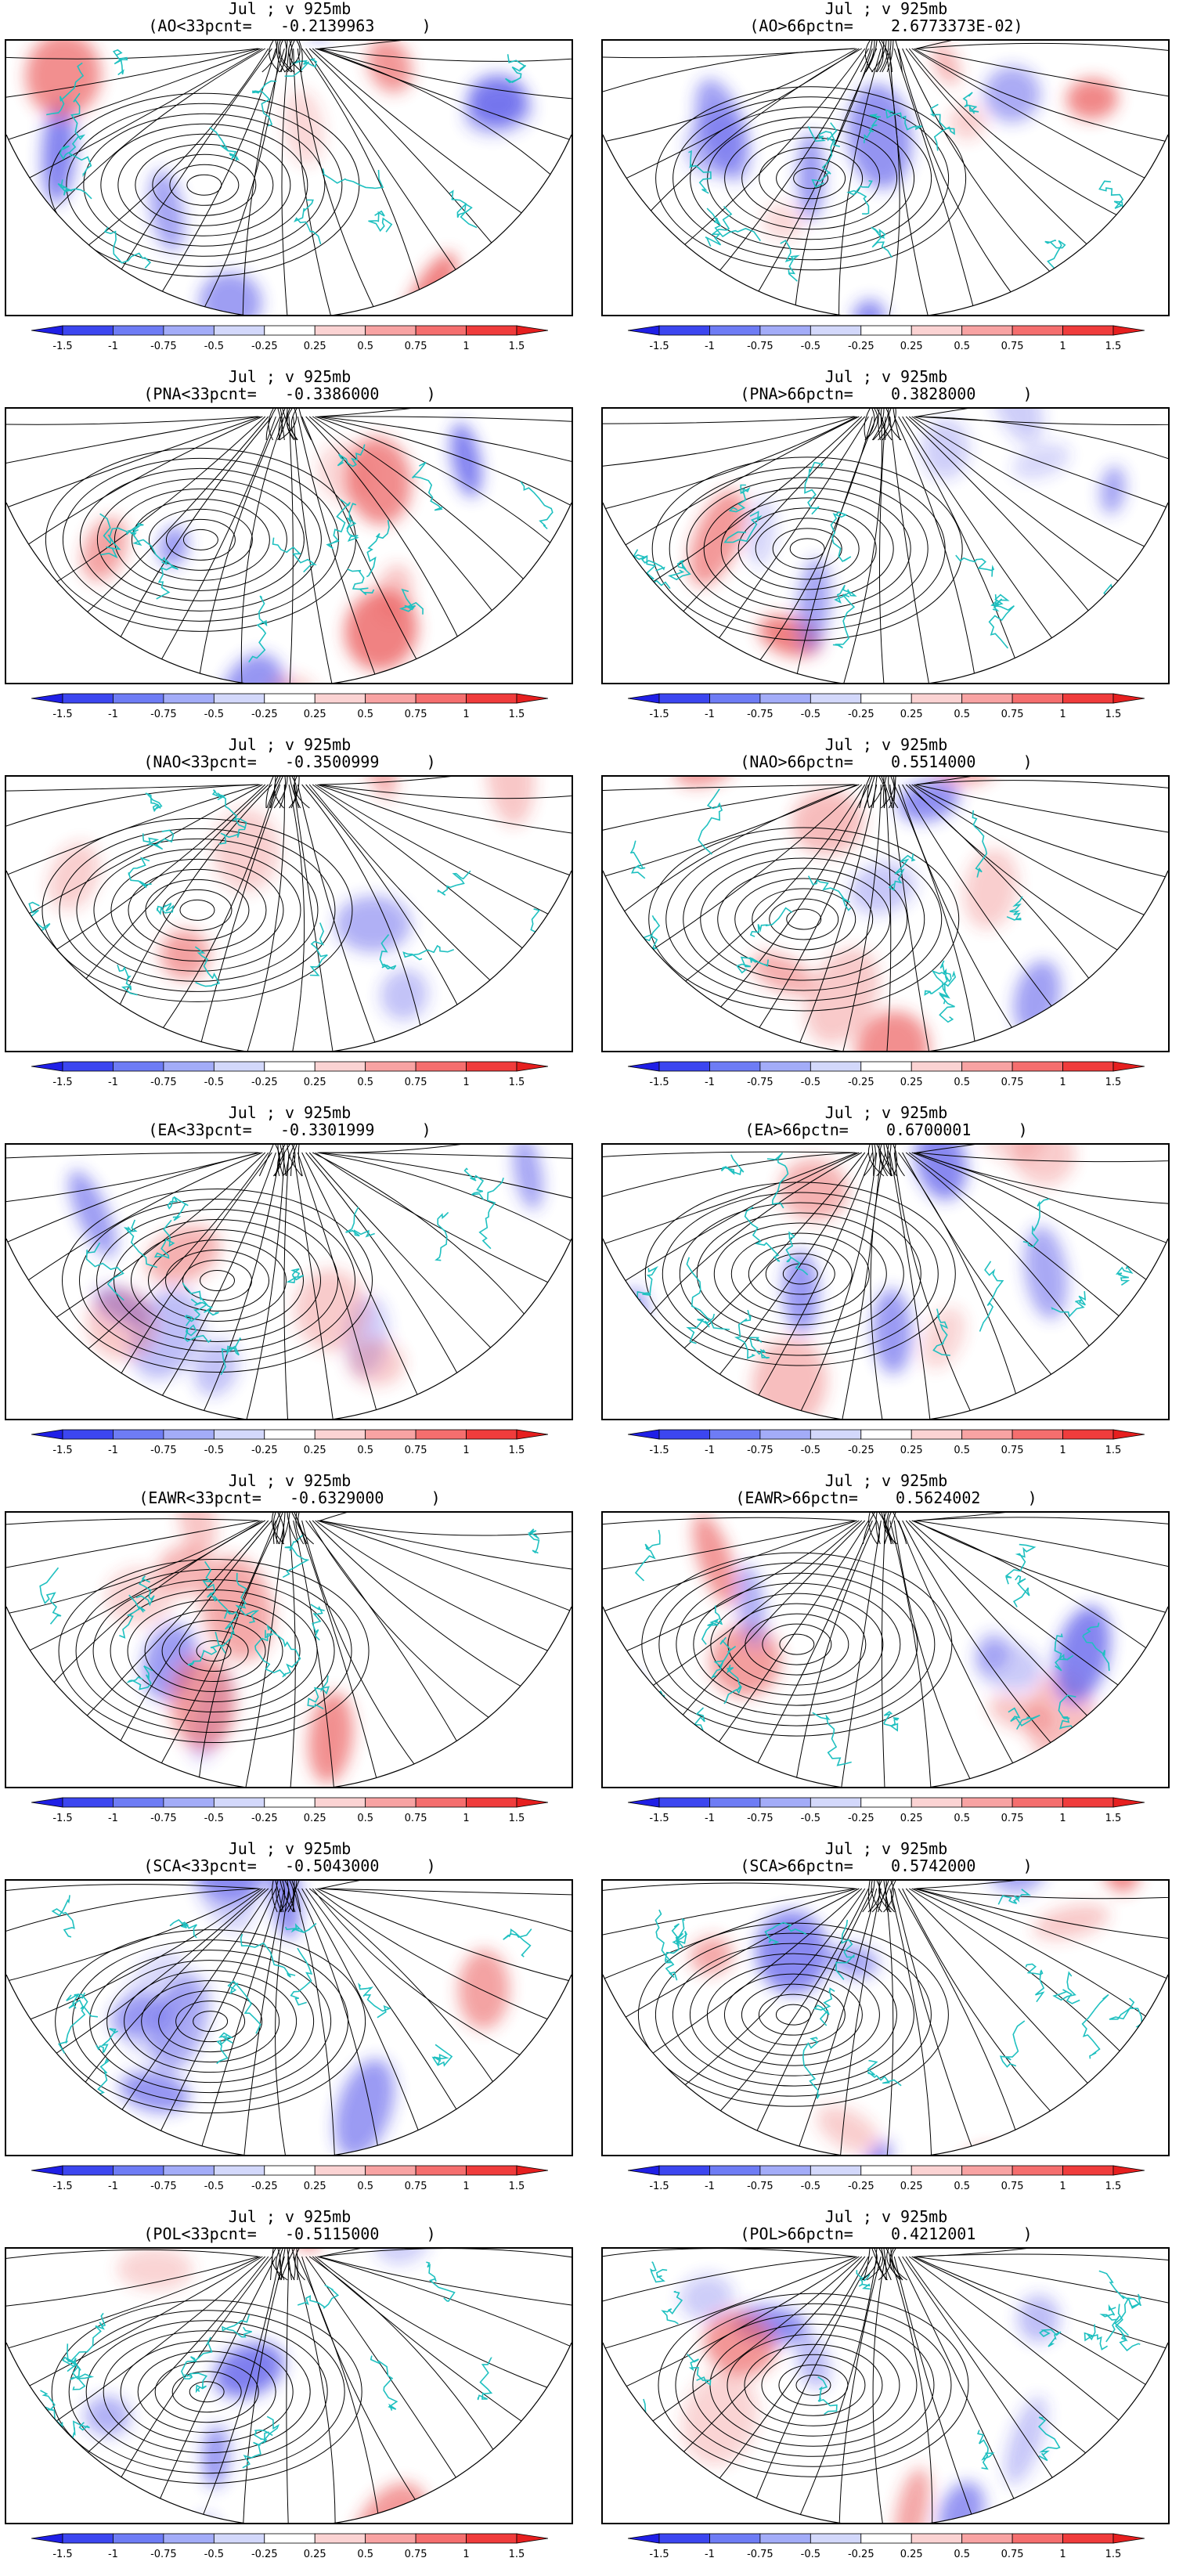 This screenshot has height=2576, width=1190. Describe the element at coordinates (289, 1129) in the screenshot. I see `panel-title-line2: (EA<33pcnt= -0.3301999 )` at that location.